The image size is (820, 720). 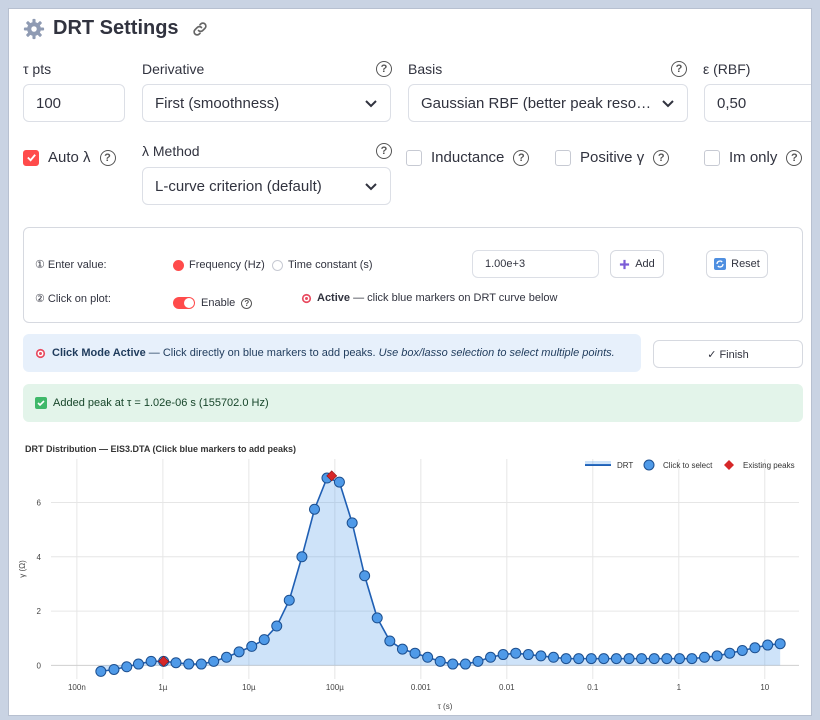 I want to click on im-only-label: Im only, so click(x=753, y=157).